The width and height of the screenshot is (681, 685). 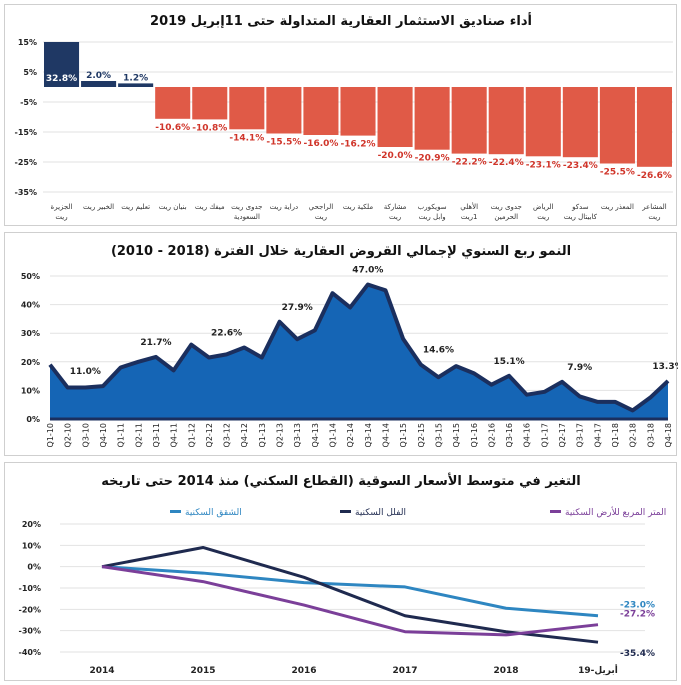 What do you see at coordinates (438, 435) in the screenshot?
I see `x-tick-label: Q3-15` at bounding box center [438, 435].